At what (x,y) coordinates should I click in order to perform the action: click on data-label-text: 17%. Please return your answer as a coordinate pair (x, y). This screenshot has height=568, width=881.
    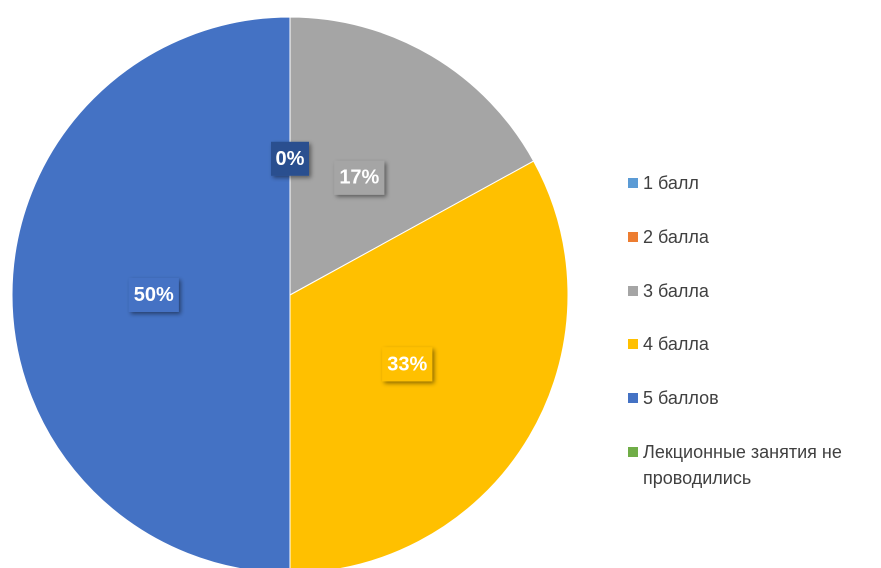
    Looking at the image, I should click on (359, 178).